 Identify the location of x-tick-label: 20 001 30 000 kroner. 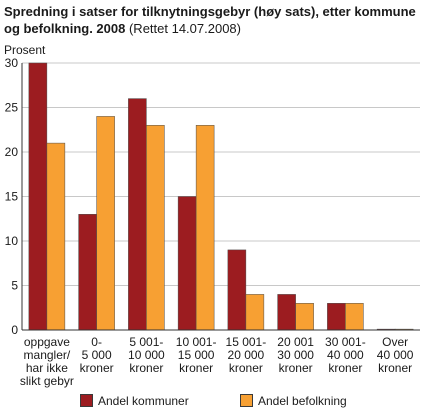
(295, 355).